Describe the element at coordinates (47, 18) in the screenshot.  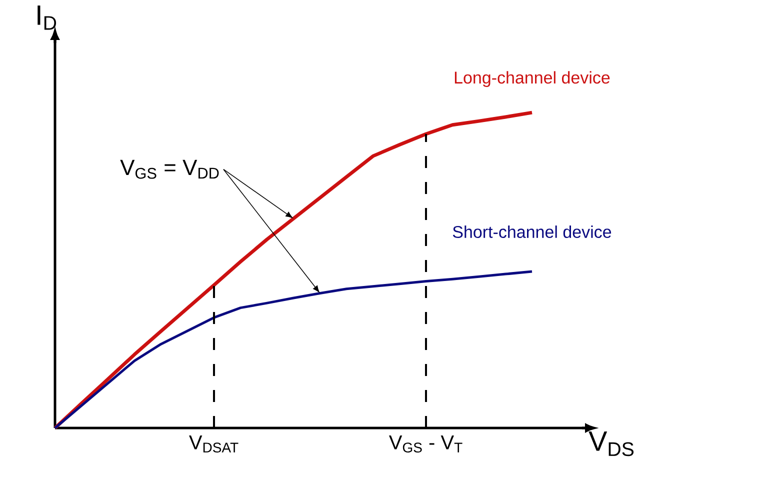
I see `y-axis-title: I$_{D}$` at that location.